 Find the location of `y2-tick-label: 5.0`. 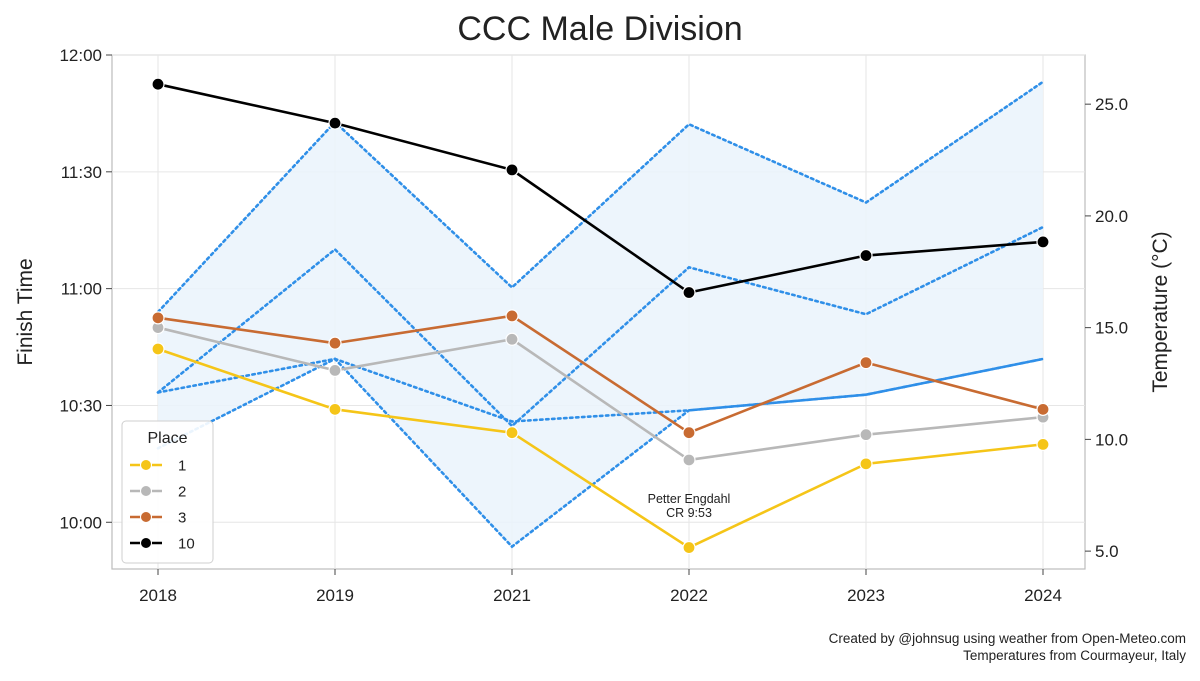

y2-tick-label: 5.0 is located at coordinates (1107, 551).